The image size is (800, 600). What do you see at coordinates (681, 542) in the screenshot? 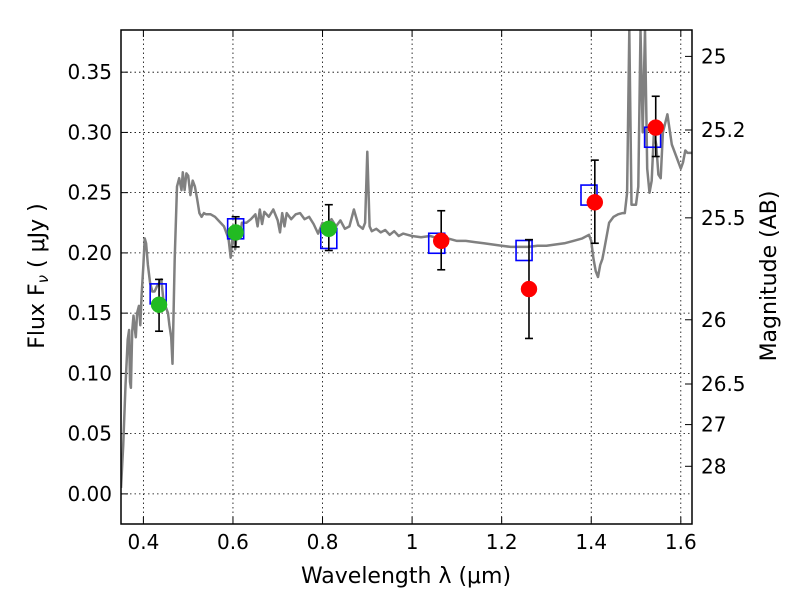
I see `x-tick-label: 1.6` at bounding box center [681, 542].